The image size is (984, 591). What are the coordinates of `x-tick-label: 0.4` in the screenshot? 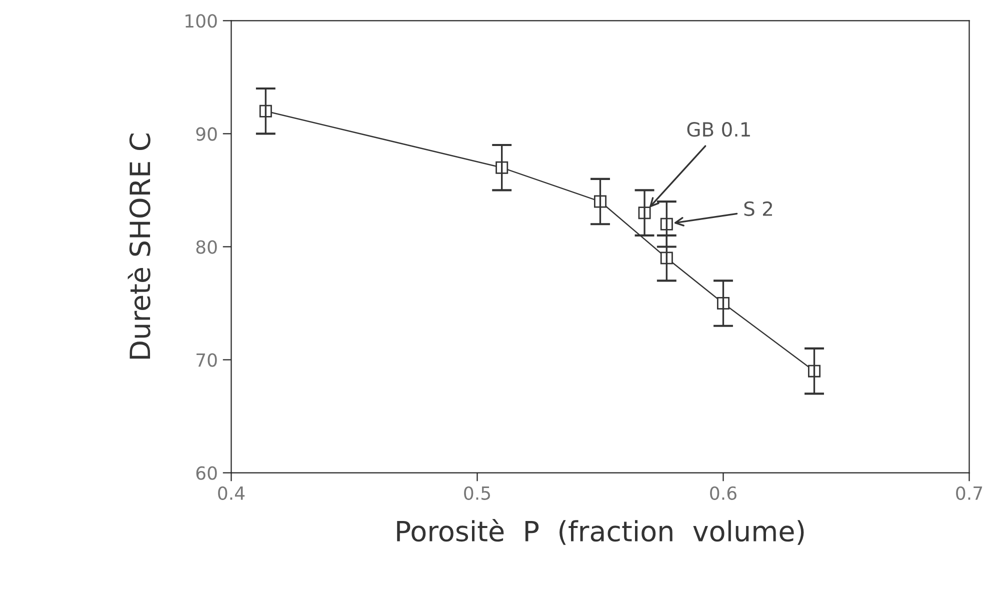 It's located at (231, 493).